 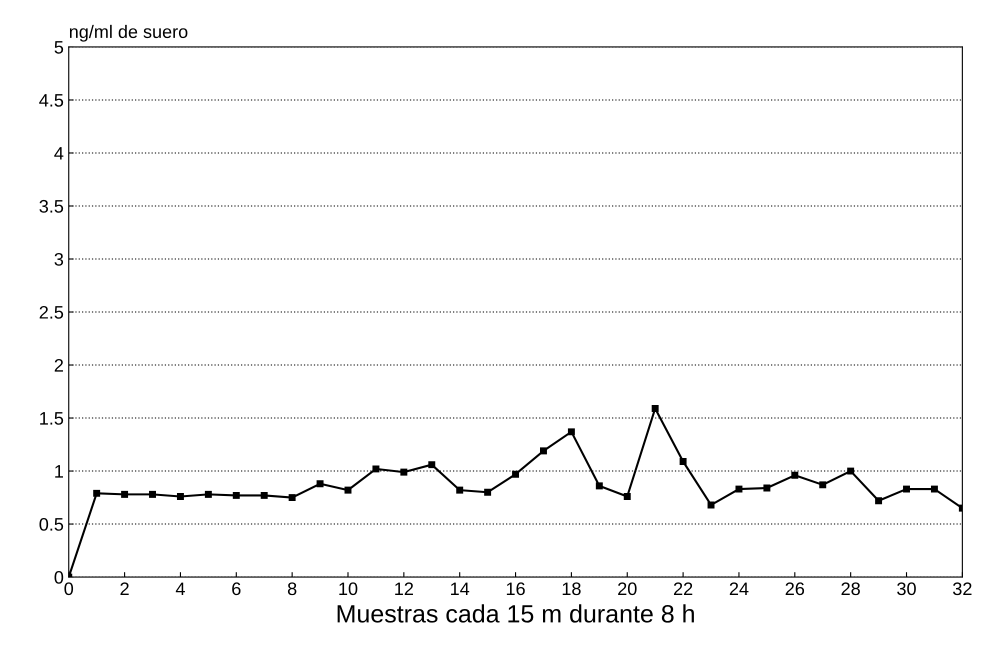 What do you see at coordinates (58, 365) in the screenshot?
I see `y-tick-label: 2` at bounding box center [58, 365].